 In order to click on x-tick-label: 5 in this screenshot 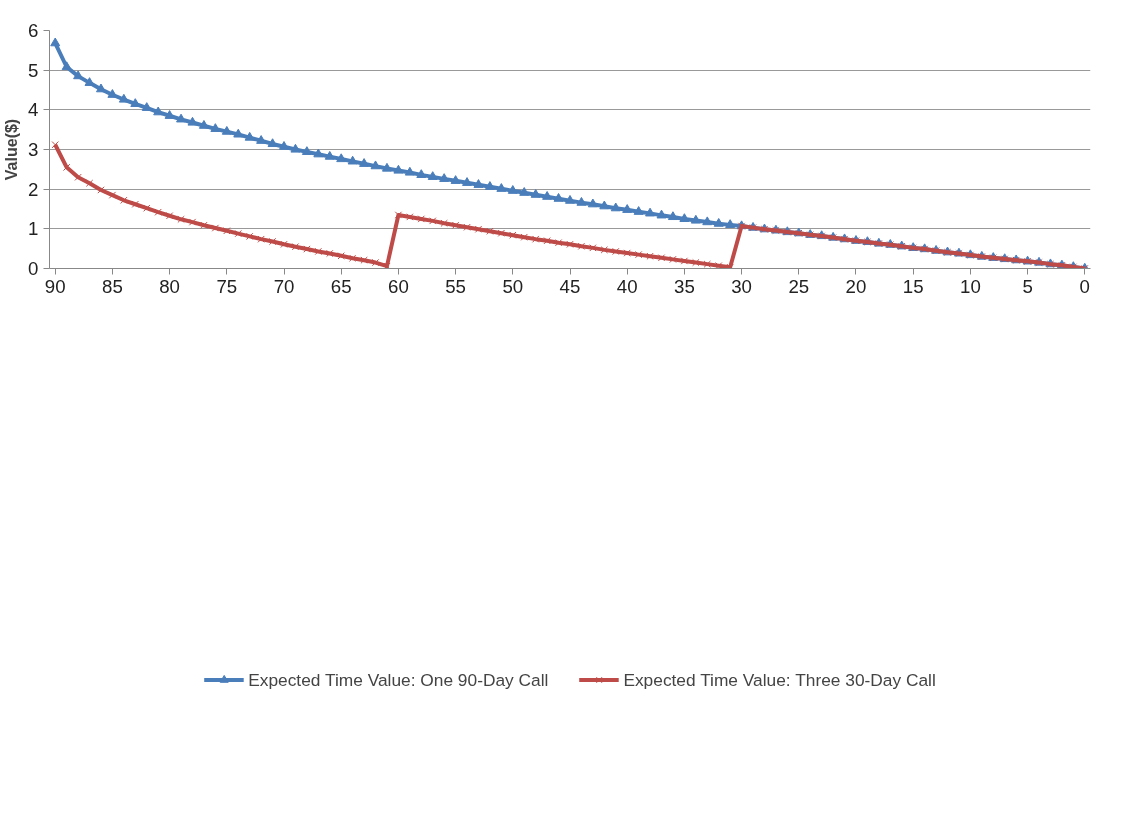, I will do `click(1027, 286)`.